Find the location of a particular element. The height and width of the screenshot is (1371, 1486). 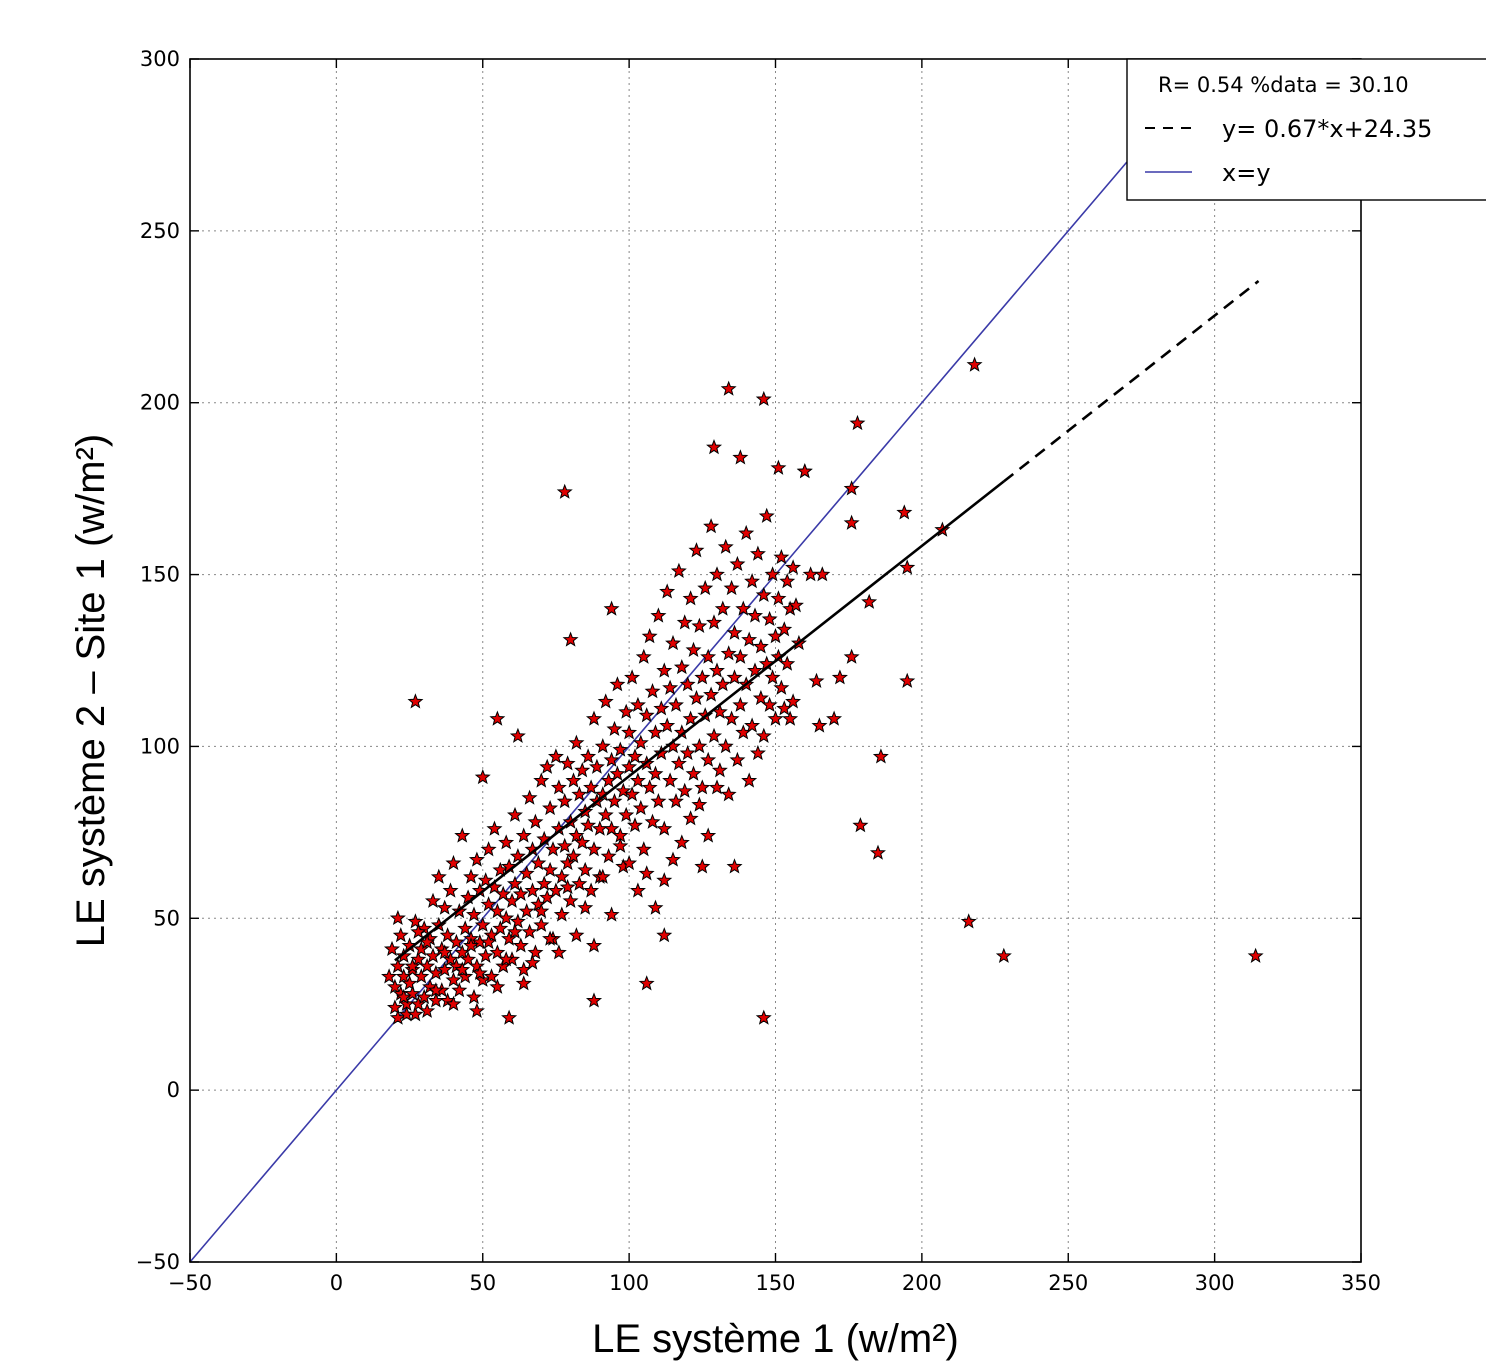

y-tick-label: 300 is located at coordinates (160, 59).